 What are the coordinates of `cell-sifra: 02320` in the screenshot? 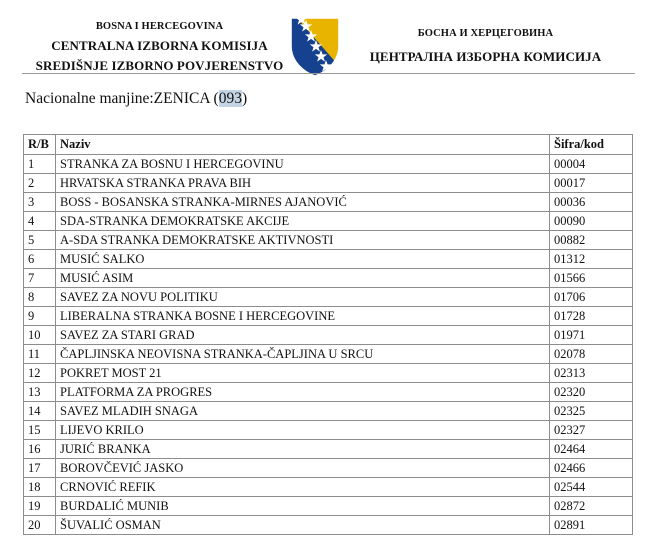 It's located at (591, 392).